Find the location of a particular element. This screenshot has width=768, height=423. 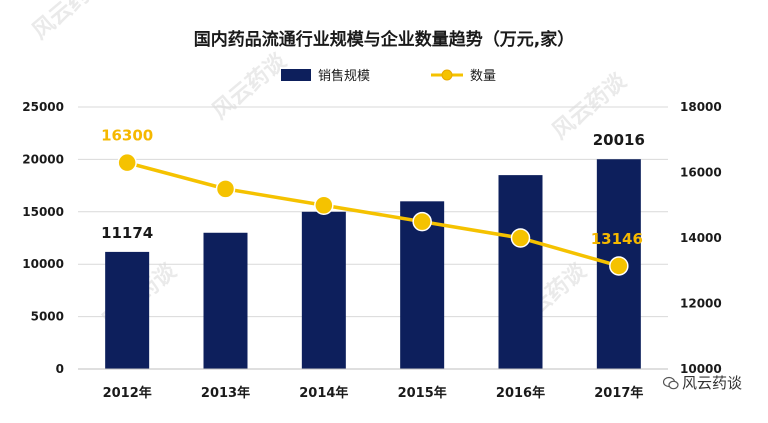

chart-title: 国内药品流通行业规模与企业数量趋势（万元,家） is located at coordinates (384, 39).